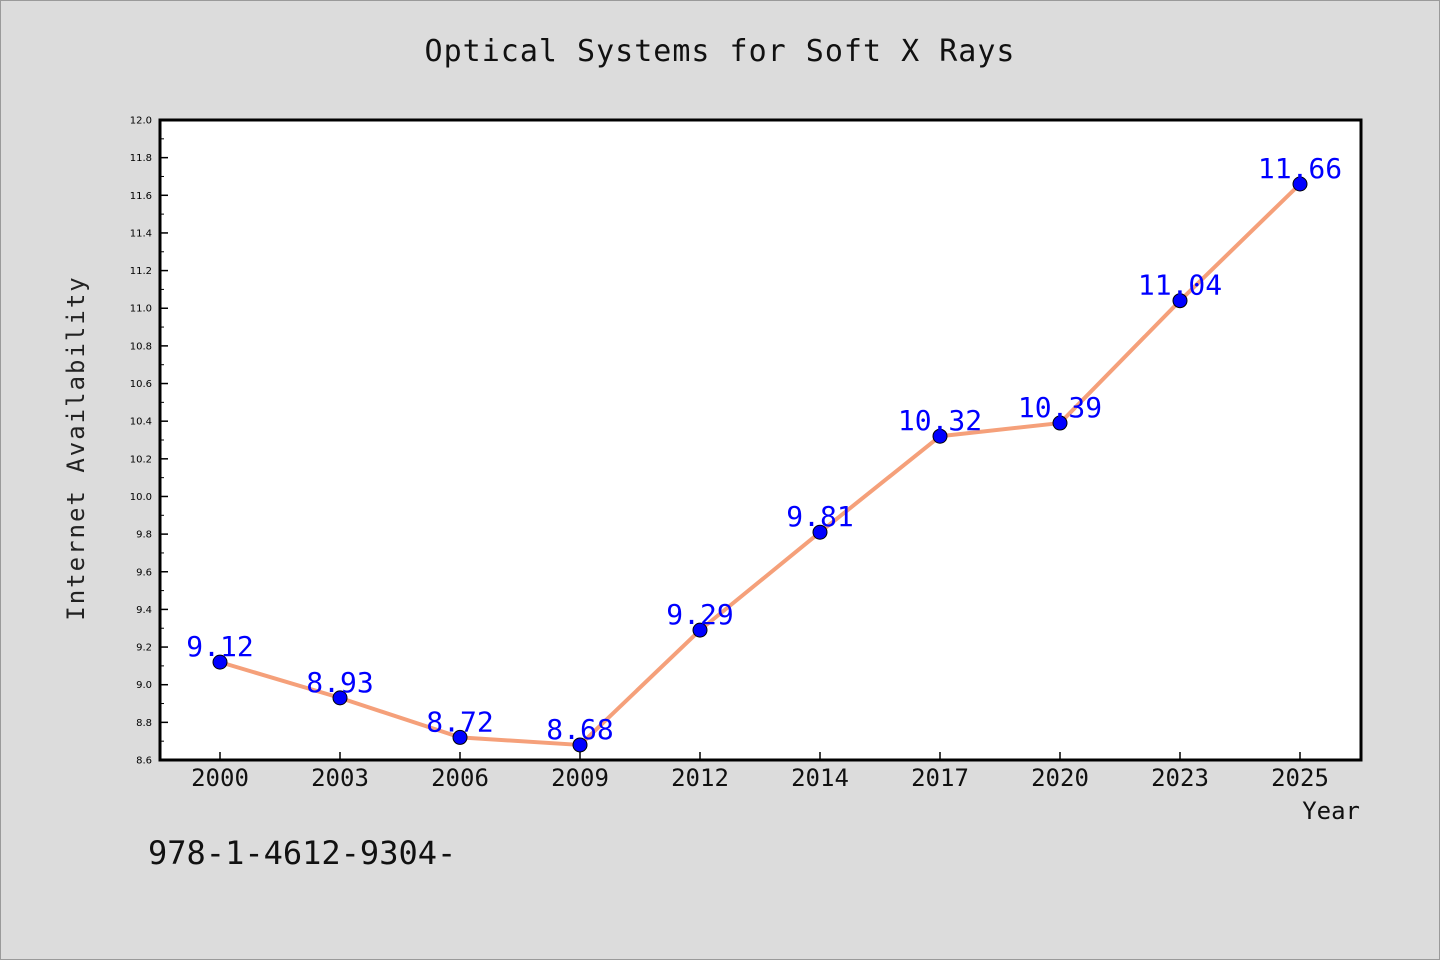  I want to click on y-tick-label: 11.0, so click(141, 309).